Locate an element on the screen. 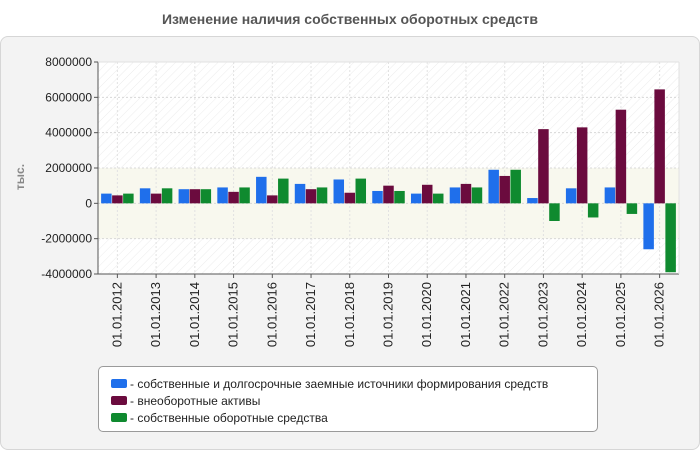  x-tick-label: 01.01.2021 is located at coordinates (465, 314).